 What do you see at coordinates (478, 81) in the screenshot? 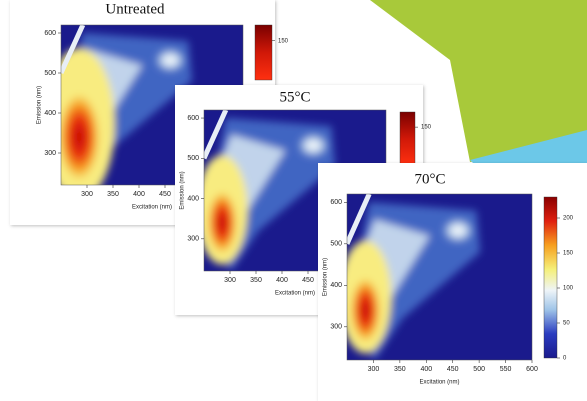
I see `background-shape` at bounding box center [478, 81].